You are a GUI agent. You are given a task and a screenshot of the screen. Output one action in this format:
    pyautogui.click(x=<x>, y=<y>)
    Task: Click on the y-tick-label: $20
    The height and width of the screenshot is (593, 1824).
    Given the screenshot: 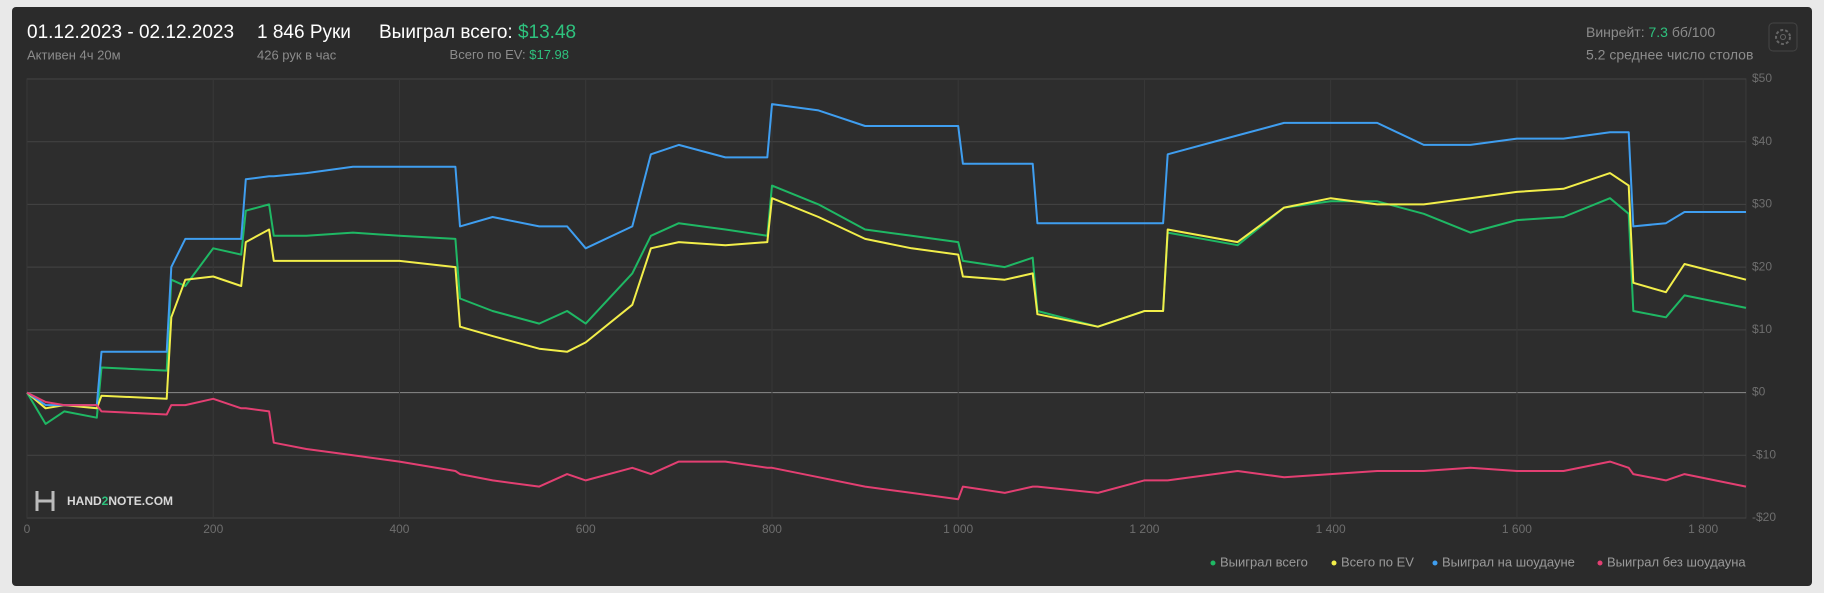 What is the action you would take?
    pyautogui.click(x=1762, y=266)
    